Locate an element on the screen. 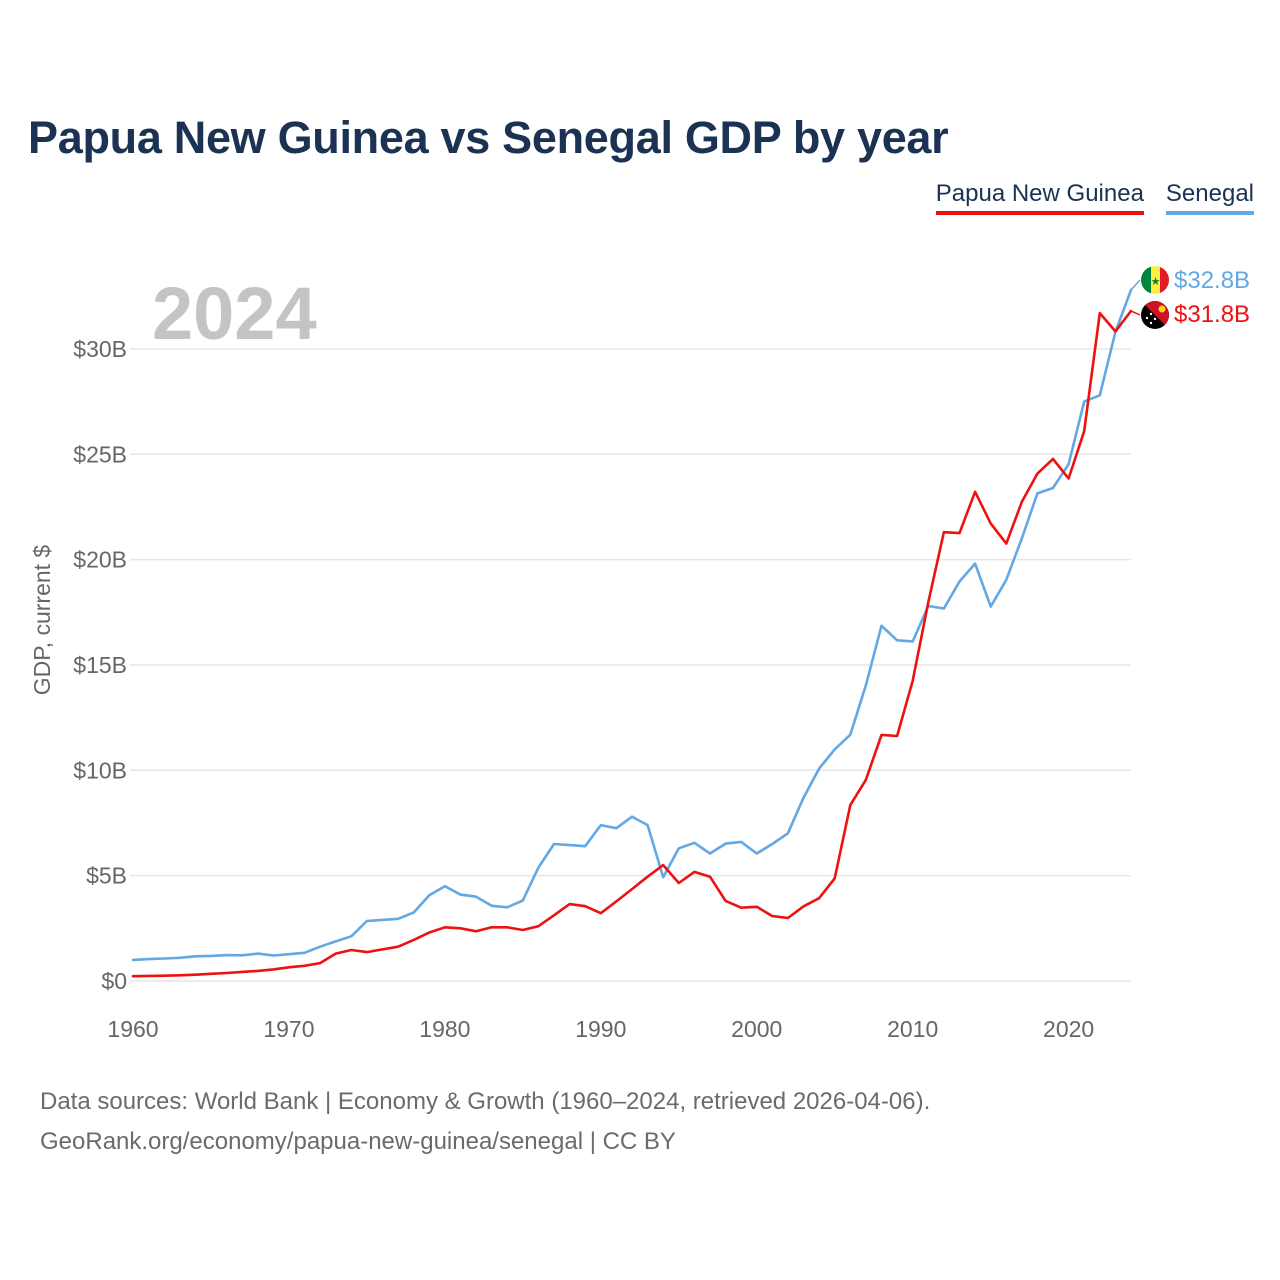 This screenshot has height=1280, width=1280. x-tick-label: 2000 is located at coordinates (756, 1029).